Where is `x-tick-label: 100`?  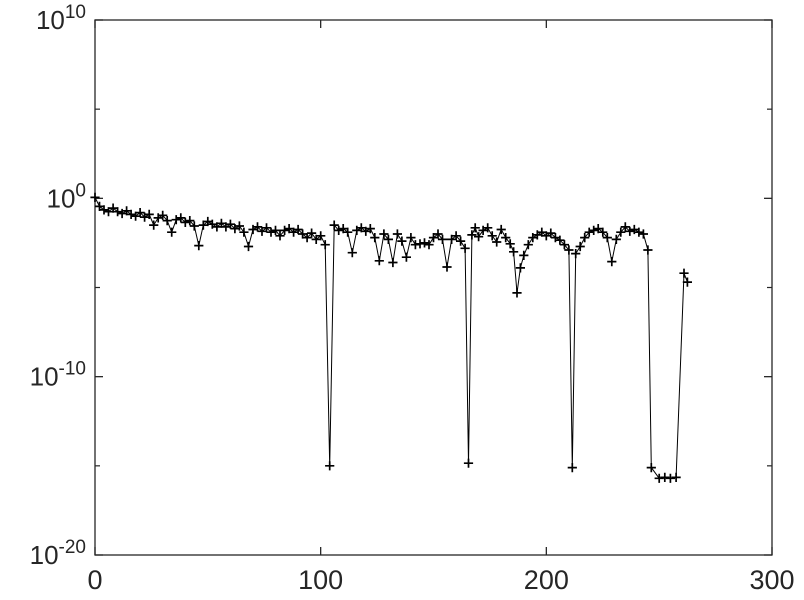 x-tick-label: 100 is located at coordinates (320, 580).